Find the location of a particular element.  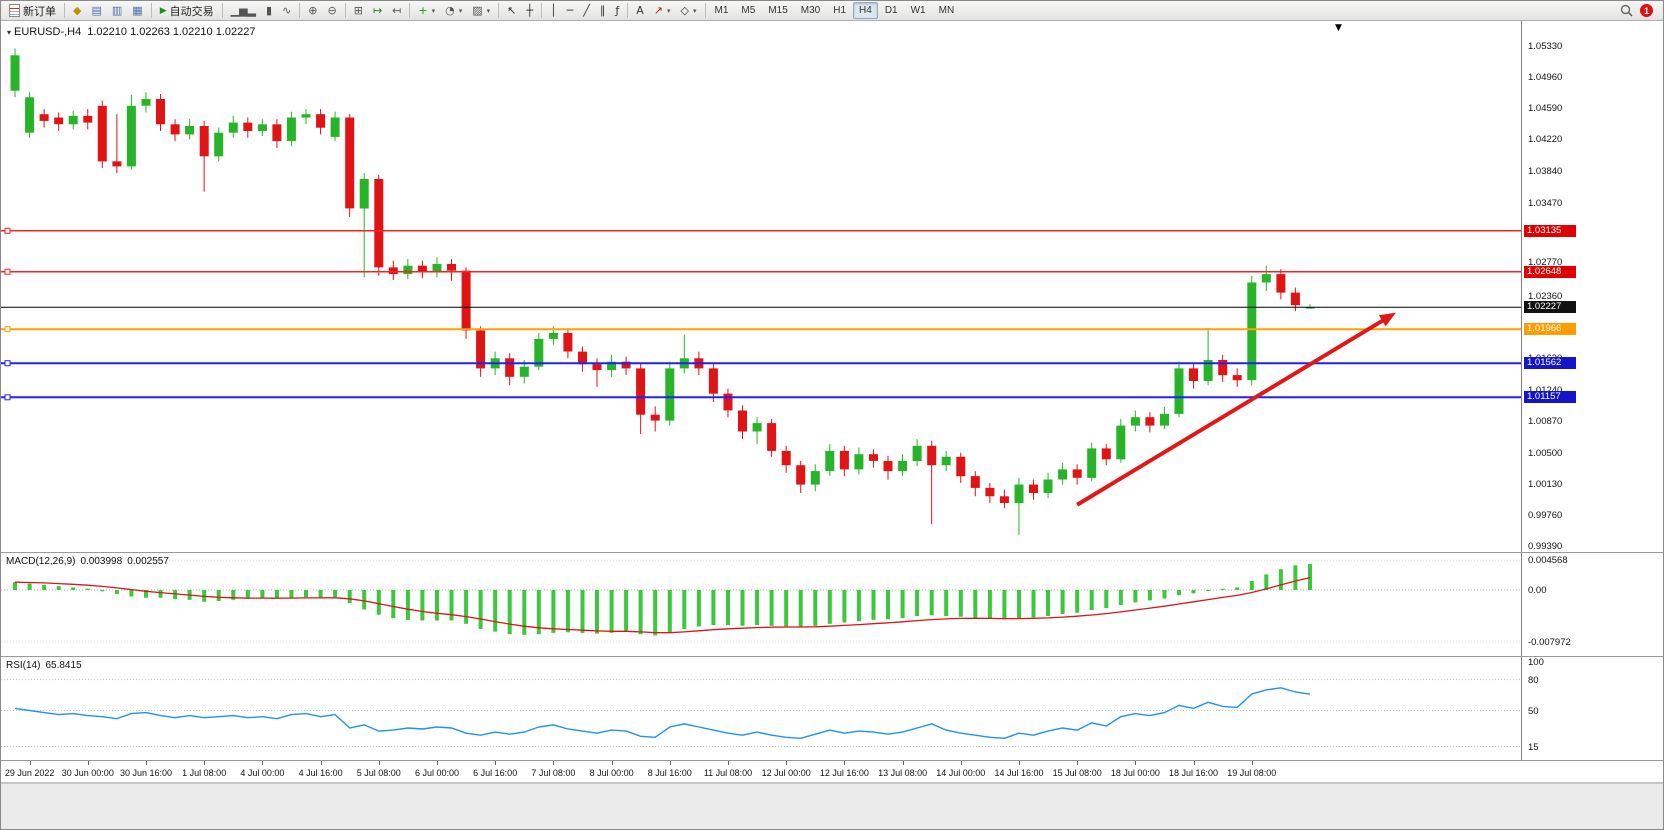

zoom-out-button: ⊖ is located at coordinates (332, 10).